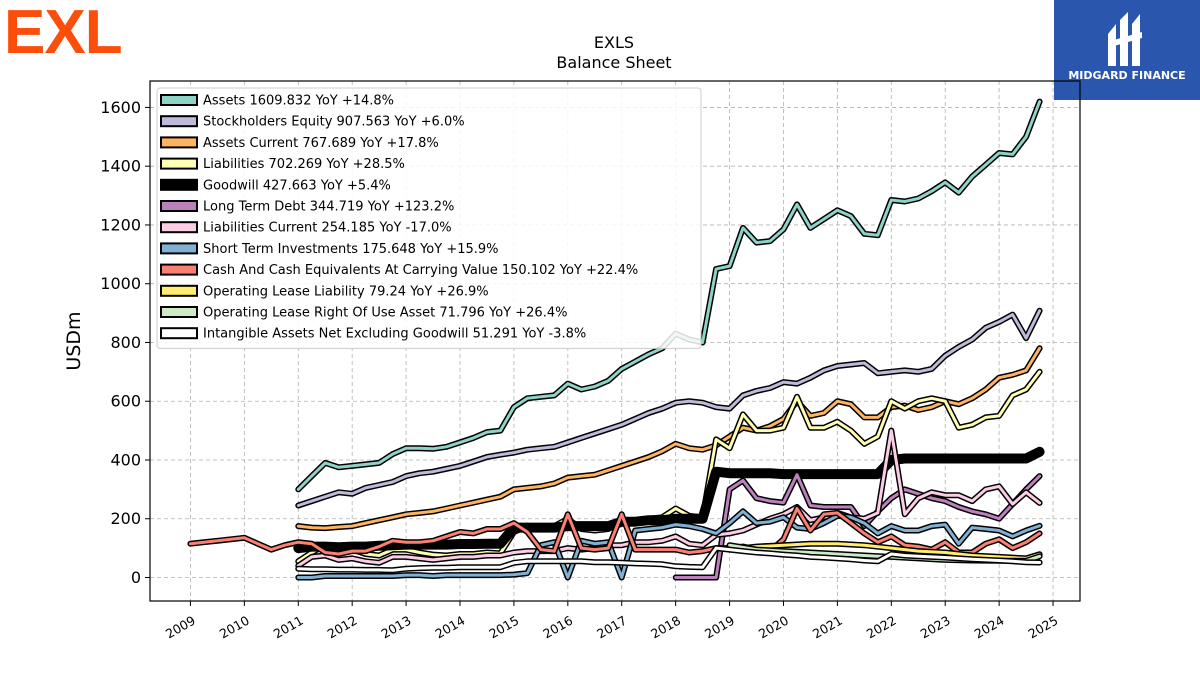 This screenshot has width=1200, height=675. I want to click on exl-logo: EXL, so click(63, 33).